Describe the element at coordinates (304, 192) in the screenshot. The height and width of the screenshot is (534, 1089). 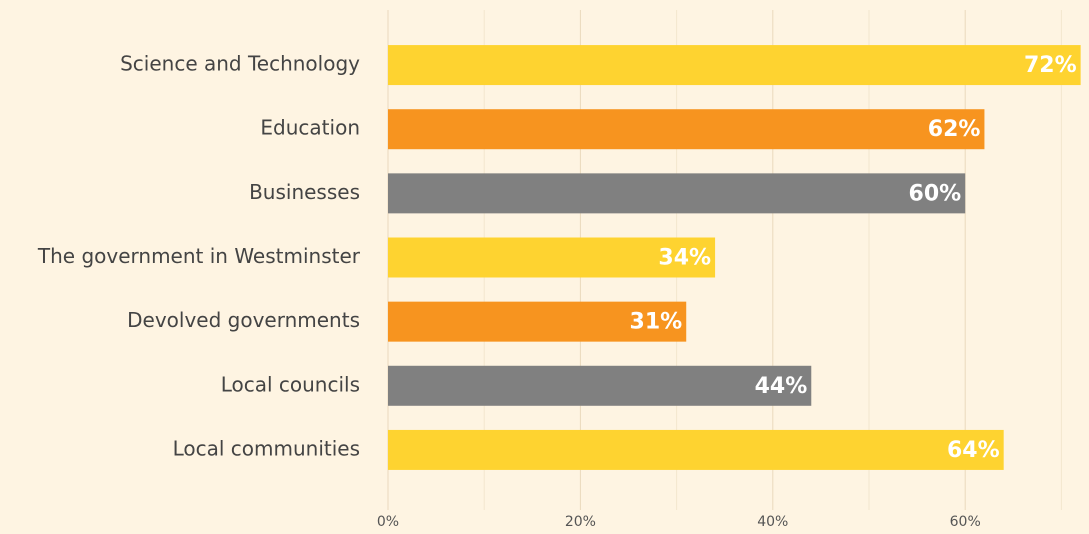
I see `category-label: Businesses` at that location.